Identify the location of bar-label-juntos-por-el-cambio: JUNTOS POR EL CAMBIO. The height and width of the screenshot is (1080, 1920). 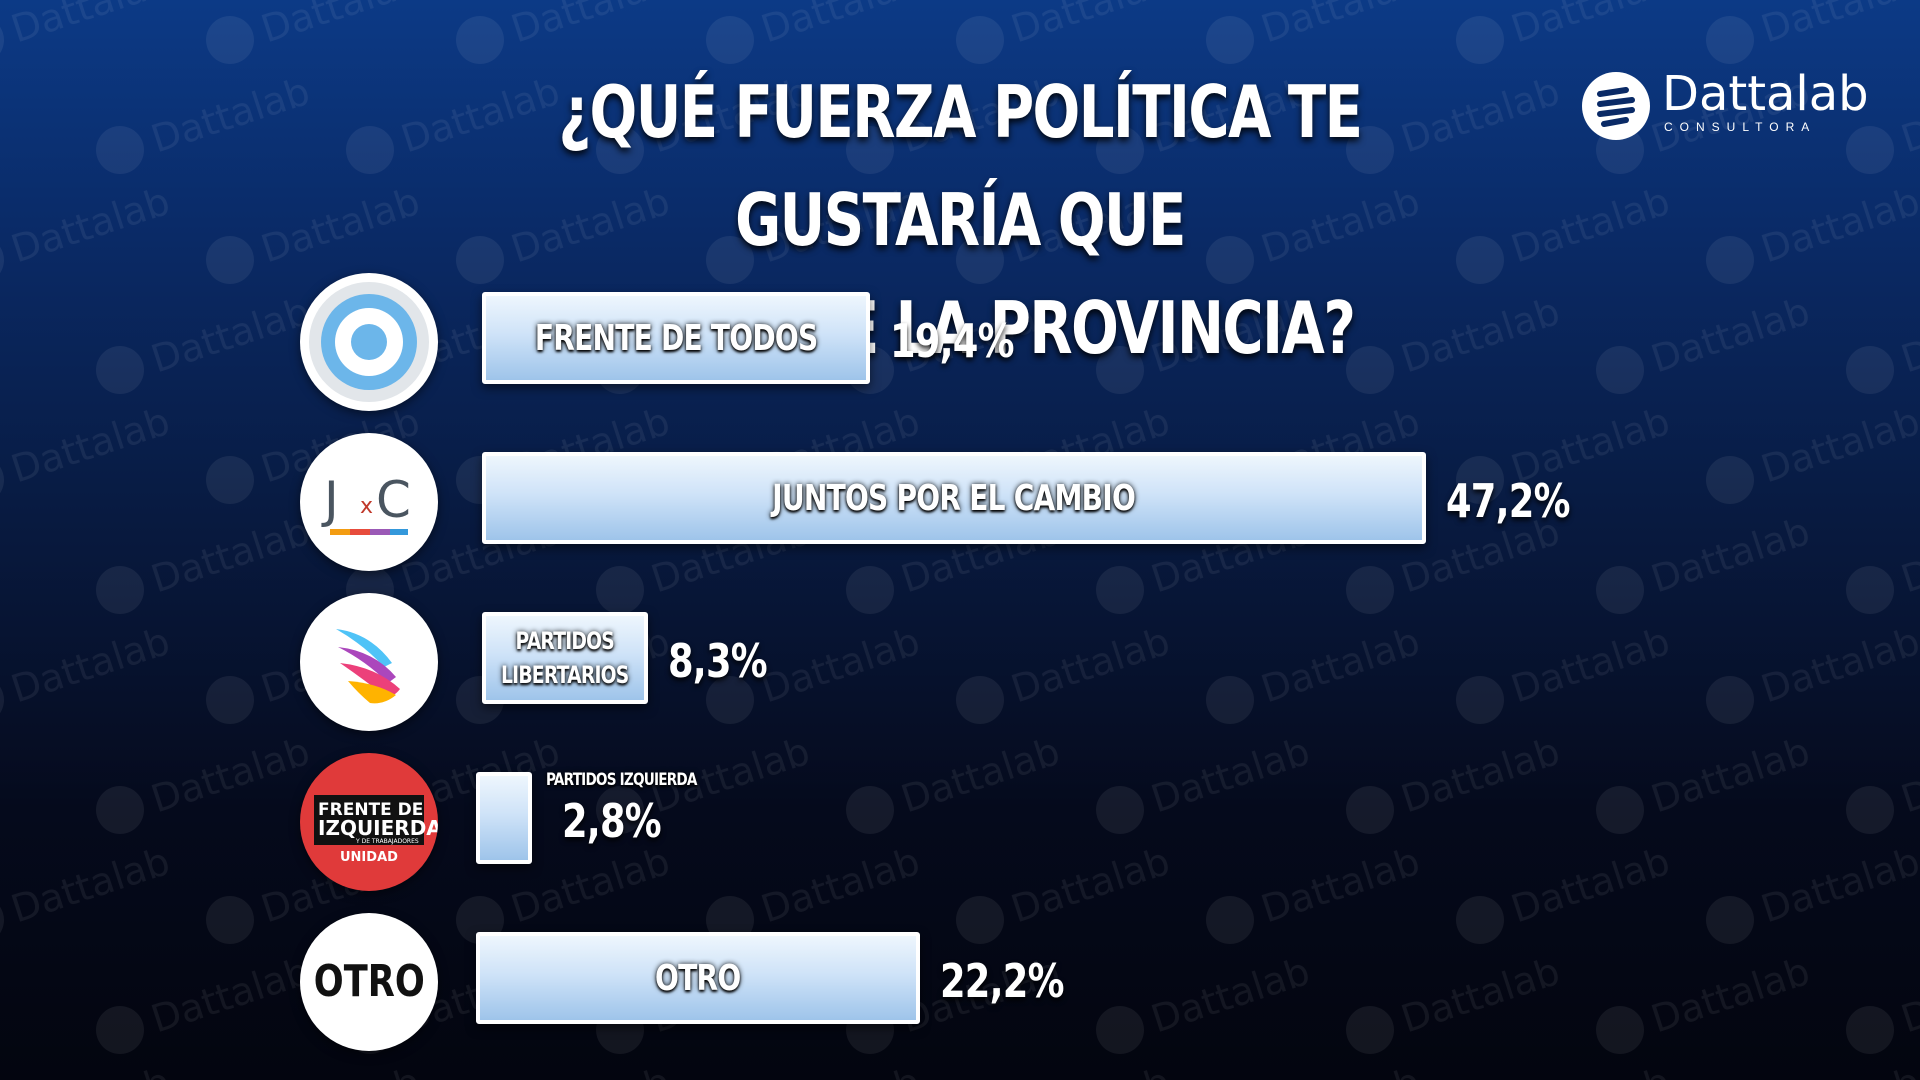
(954, 498).